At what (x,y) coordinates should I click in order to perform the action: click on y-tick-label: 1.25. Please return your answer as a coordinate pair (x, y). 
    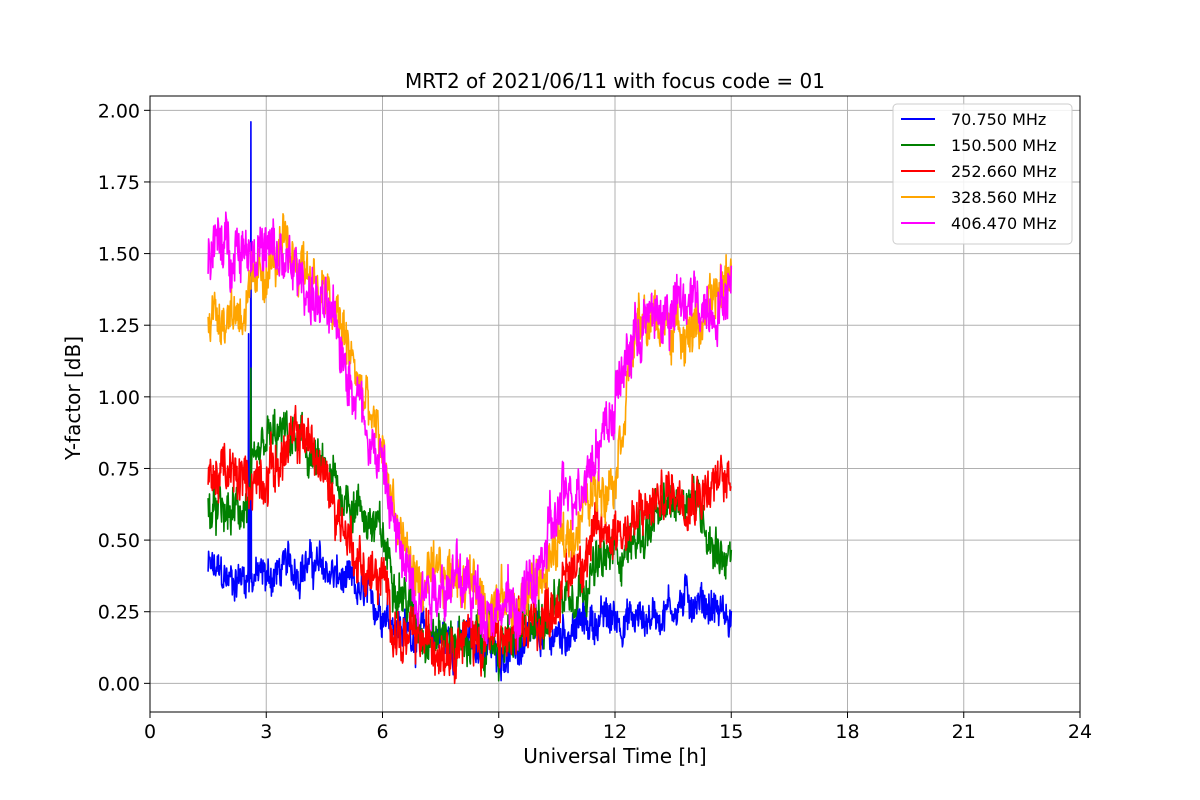
    Looking at the image, I should click on (119, 326).